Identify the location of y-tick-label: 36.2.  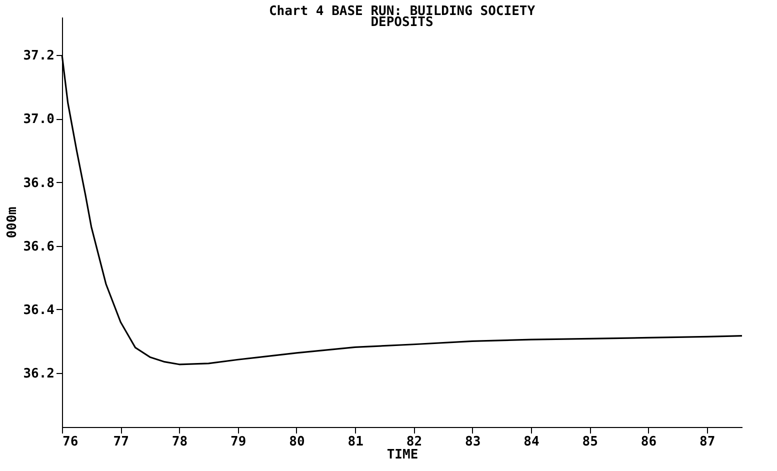
(38, 374).